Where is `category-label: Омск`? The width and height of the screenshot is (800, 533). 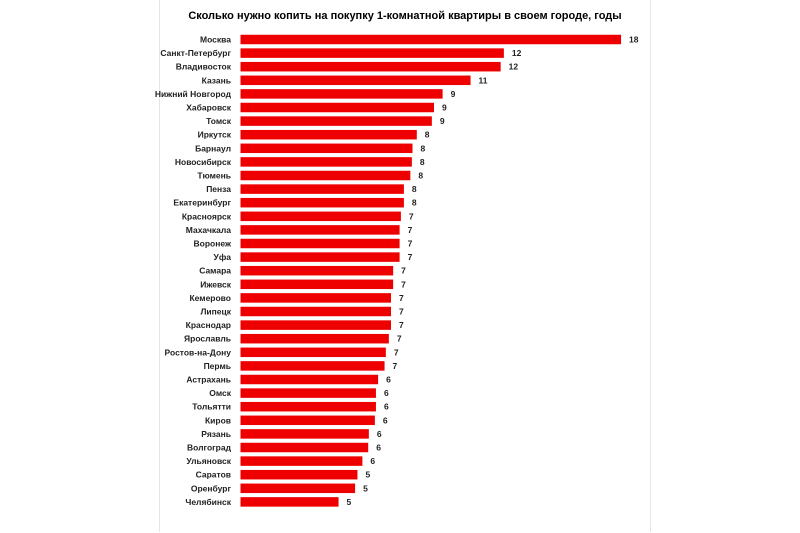 category-label: Омск is located at coordinates (220, 393).